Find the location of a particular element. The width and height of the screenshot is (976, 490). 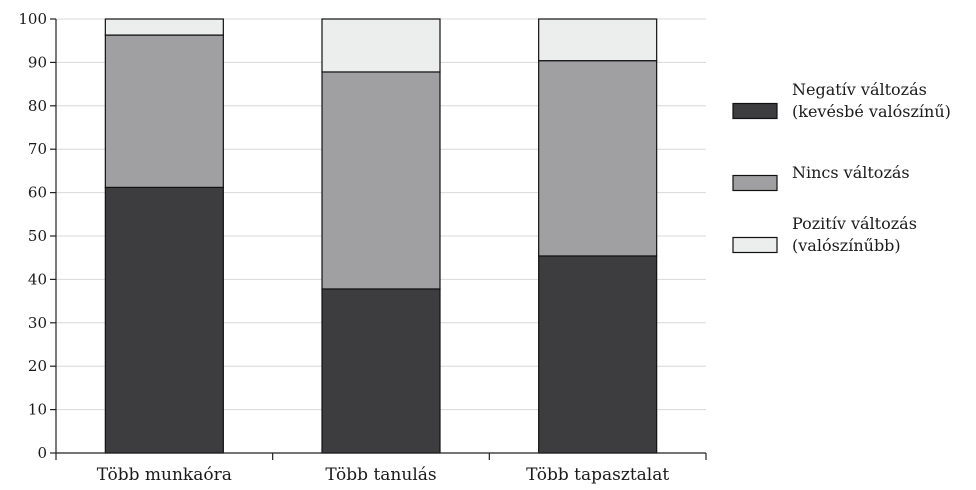

y-tick-label-100: 100 is located at coordinates (32, 19).